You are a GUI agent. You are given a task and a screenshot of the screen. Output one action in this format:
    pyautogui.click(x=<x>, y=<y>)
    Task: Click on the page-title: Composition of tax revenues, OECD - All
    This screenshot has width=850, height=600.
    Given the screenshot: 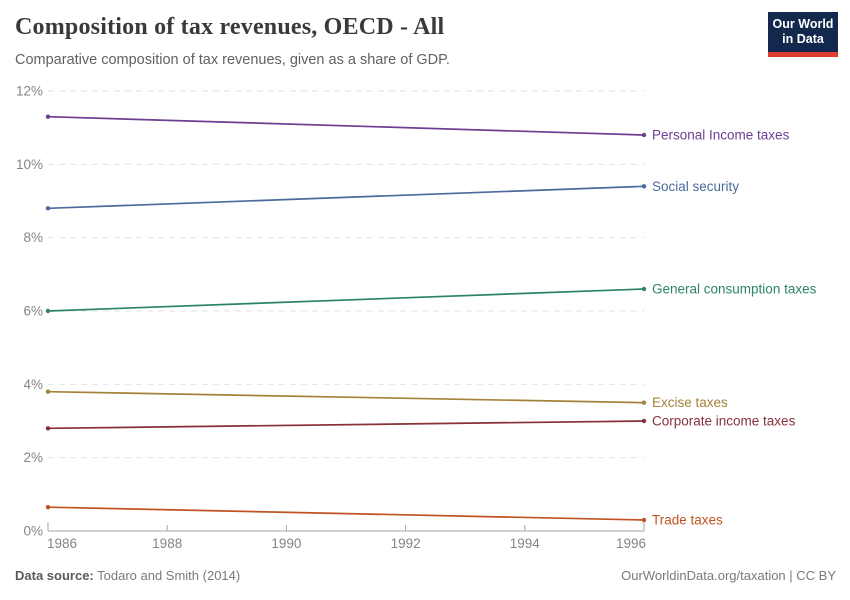 What is the action you would take?
    pyautogui.click(x=230, y=27)
    